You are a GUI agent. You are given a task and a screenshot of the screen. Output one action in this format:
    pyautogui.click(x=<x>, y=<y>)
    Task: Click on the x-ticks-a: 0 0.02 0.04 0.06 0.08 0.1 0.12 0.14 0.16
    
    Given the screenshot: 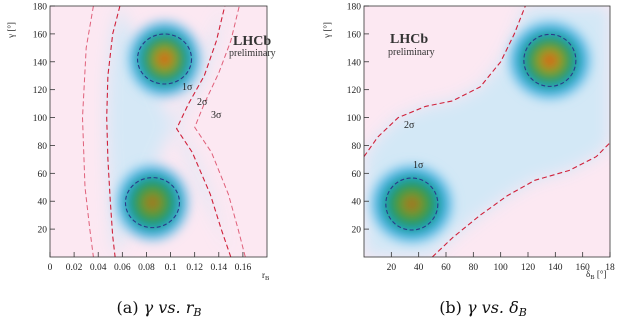 What is the action you would take?
    pyautogui.click(x=150, y=262)
    